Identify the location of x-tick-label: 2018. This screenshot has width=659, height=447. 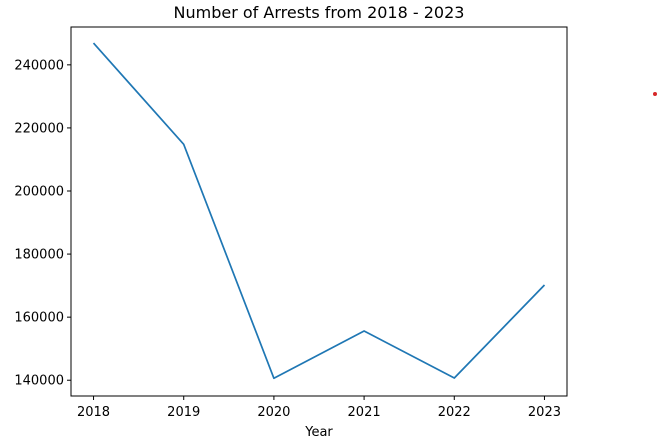
(93, 412).